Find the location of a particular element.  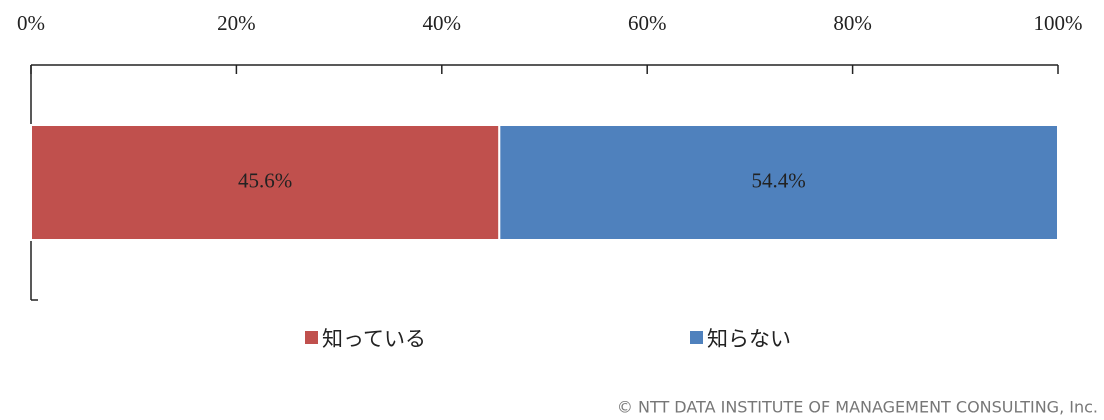

x-tick-label: 80% is located at coordinates (852, 23).